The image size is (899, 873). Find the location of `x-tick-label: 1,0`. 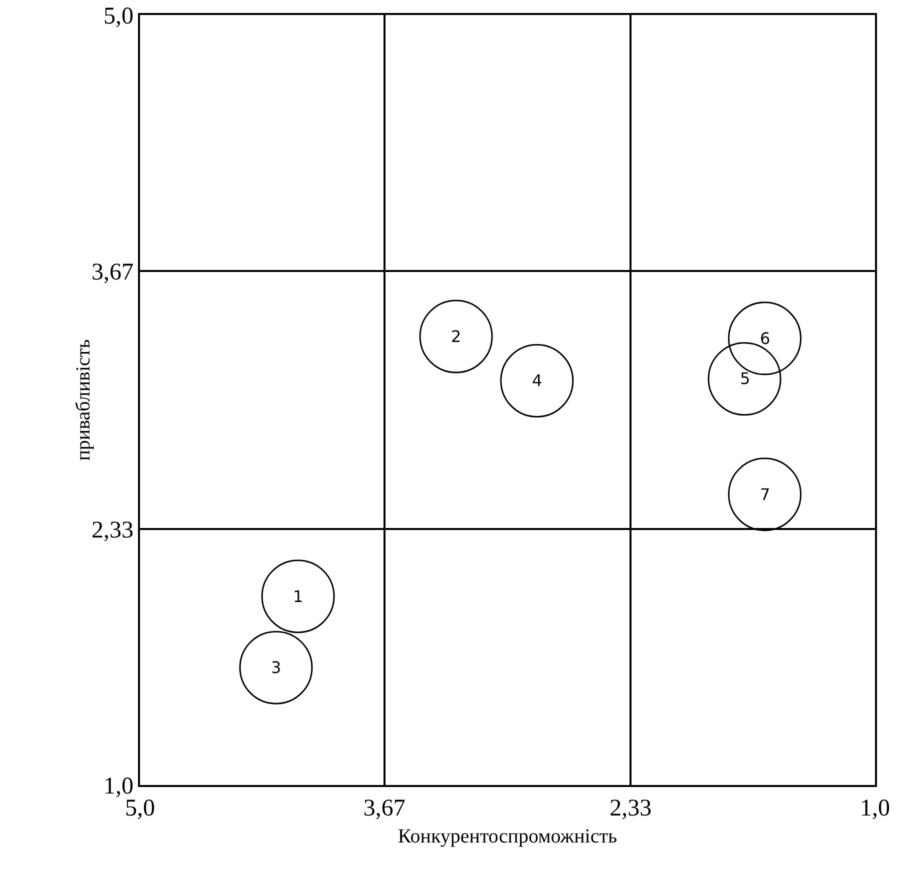

x-tick-label: 1,0 is located at coordinates (875, 809).